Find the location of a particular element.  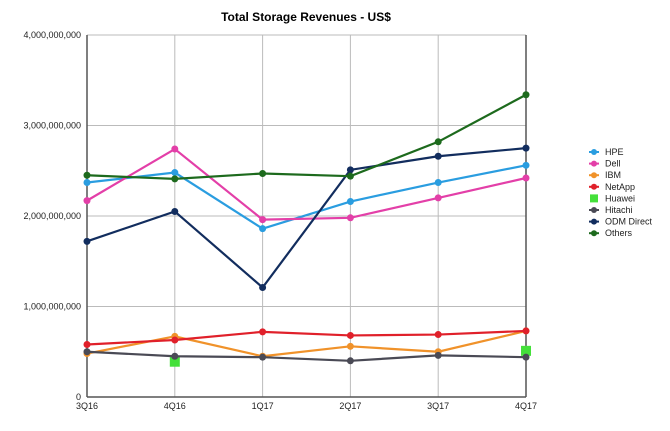

x-tick-label: 3Q17 is located at coordinates (438, 406).